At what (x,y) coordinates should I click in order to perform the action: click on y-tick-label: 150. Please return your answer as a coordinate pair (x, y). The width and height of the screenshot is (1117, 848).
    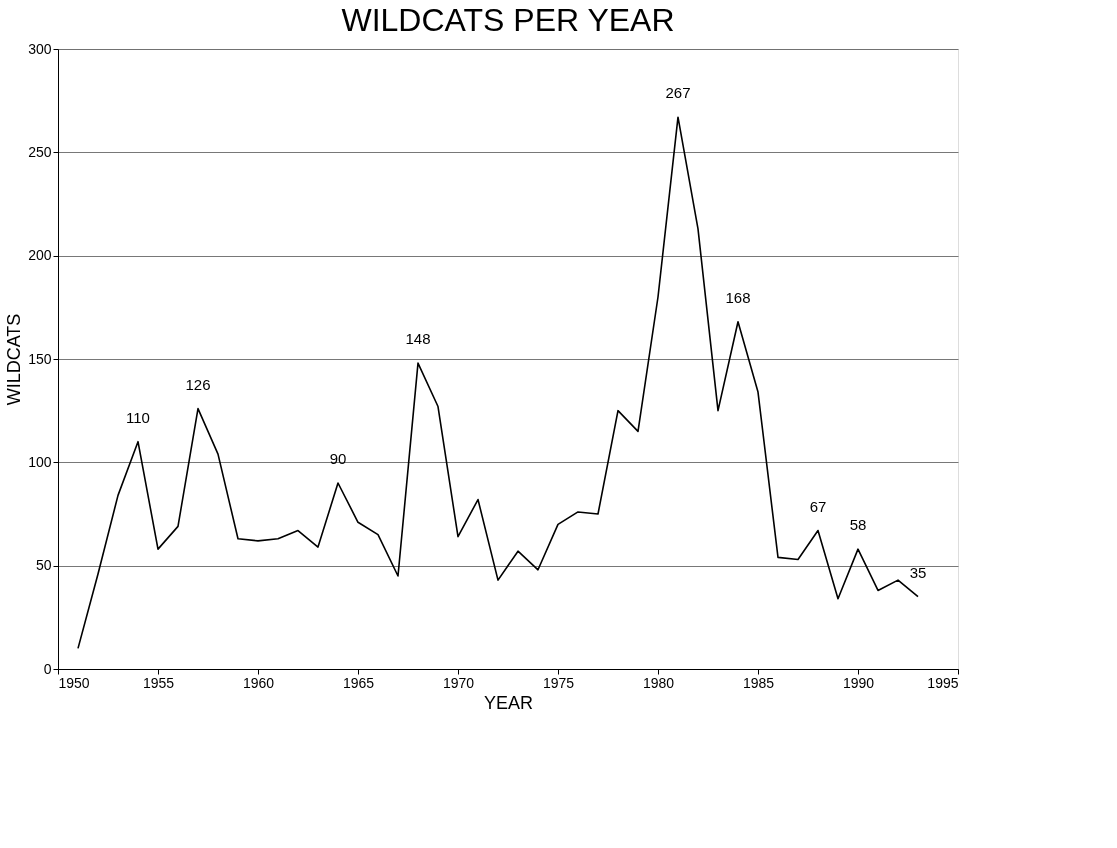
    Looking at the image, I should click on (40, 358).